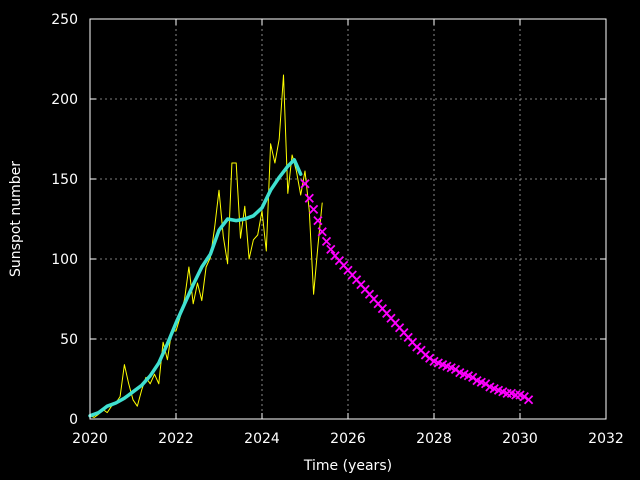 Image resolution: width=640 pixels, height=480 pixels. Describe the element at coordinates (90, 439) in the screenshot. I see `x-tick-label: 2020` at that location.